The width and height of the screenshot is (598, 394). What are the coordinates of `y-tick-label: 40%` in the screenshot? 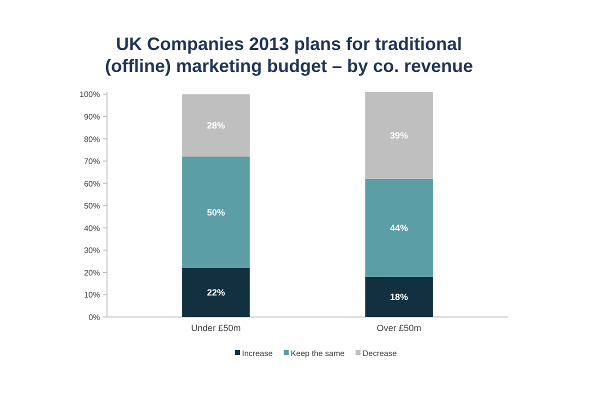 It's located at (92, 228).